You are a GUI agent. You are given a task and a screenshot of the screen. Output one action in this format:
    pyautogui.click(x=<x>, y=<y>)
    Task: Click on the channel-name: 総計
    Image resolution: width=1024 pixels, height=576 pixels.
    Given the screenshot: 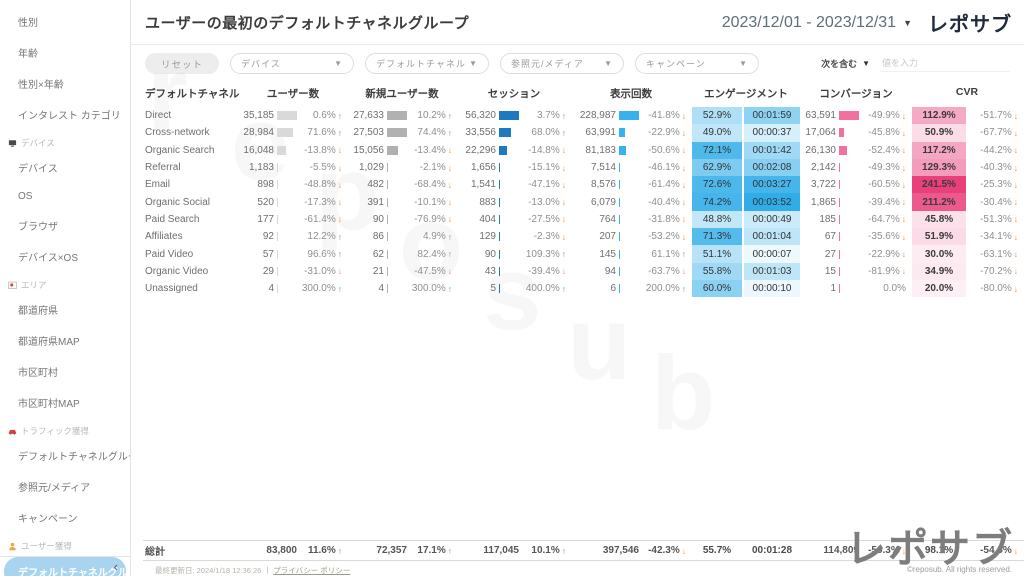 What is the action you would take?
    pyautogui.click(x=155, y=552)
    